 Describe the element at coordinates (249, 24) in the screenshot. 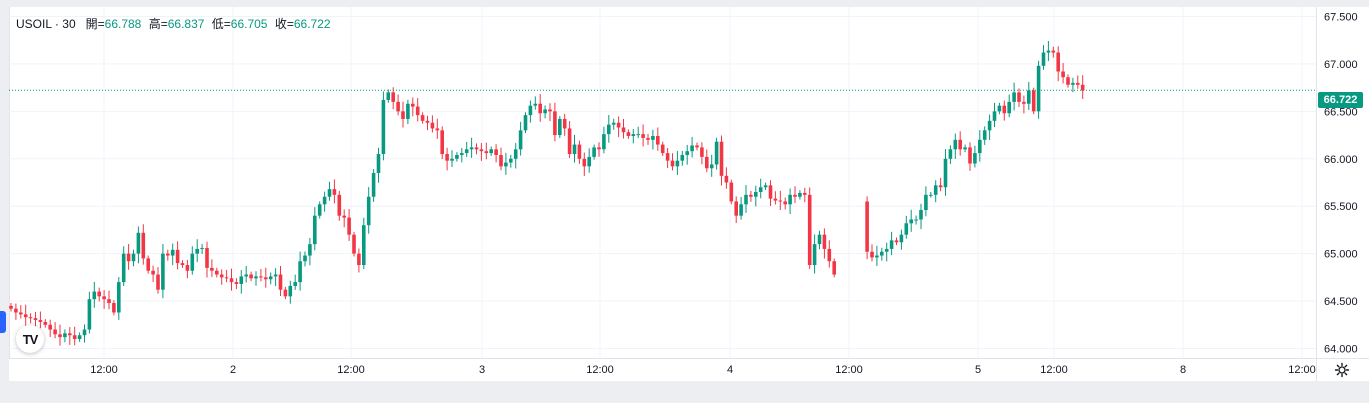

I see `low-value: 66.705` at that location.